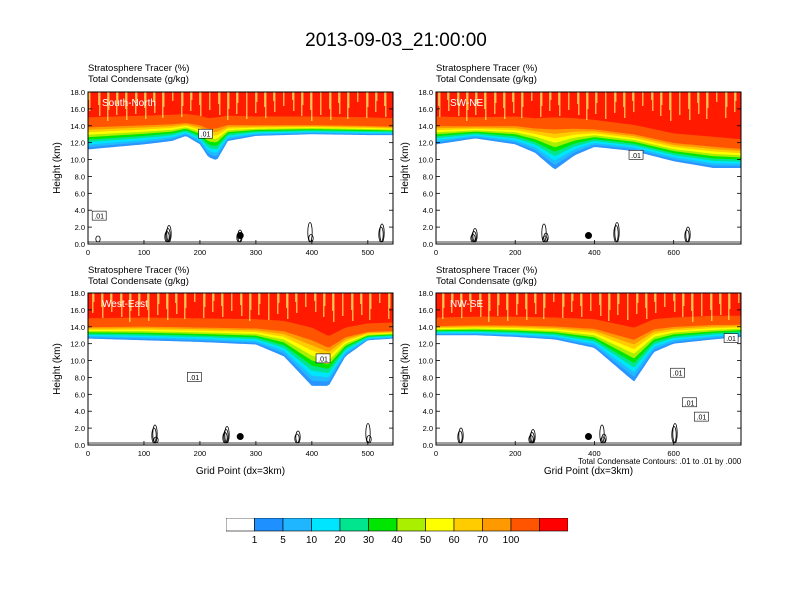 Image resolution: width=792 pixels, height=612 pixels. I want to click on colorbar-tick-label: 50, so click(425, 540).